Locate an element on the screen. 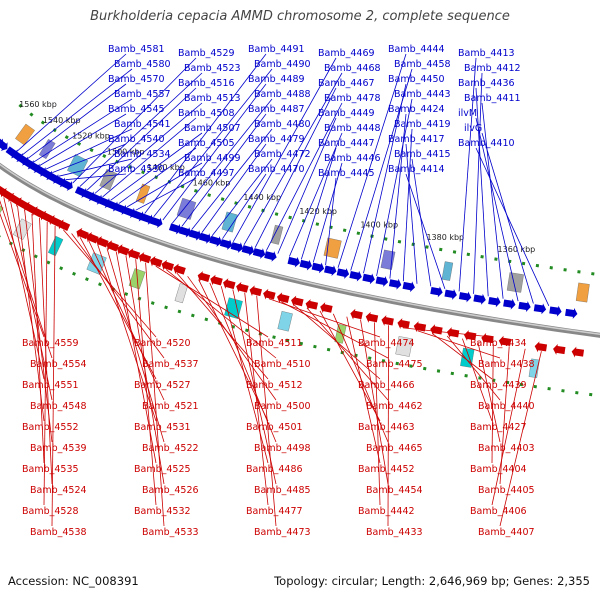  forward-gene-label: Bamb_4446 is located at coordinates (352, 158).